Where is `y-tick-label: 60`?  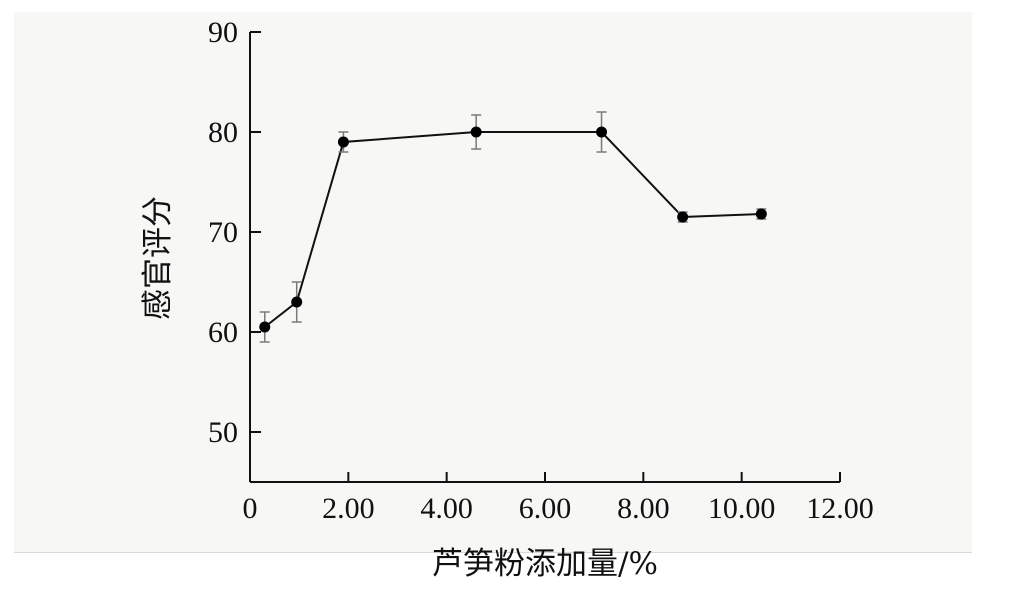 y-tick-label: 60 is located at coordinates (223, 332).